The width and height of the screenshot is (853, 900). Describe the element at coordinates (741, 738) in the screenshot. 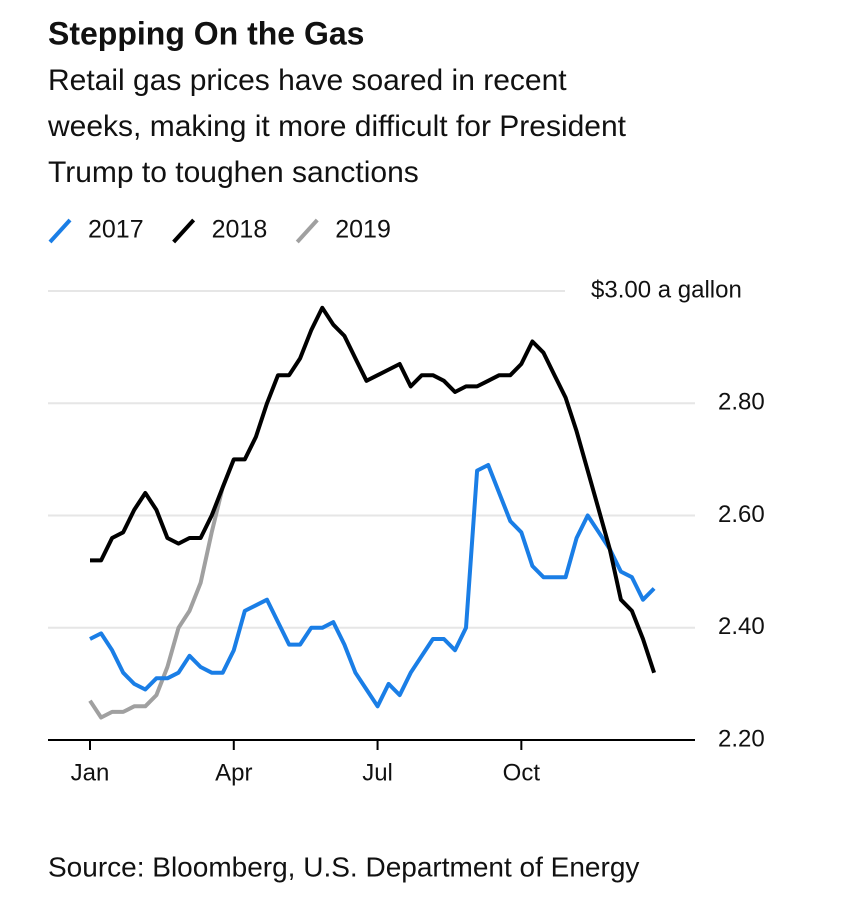

I see `y-tick-label: 2.20` at that location.